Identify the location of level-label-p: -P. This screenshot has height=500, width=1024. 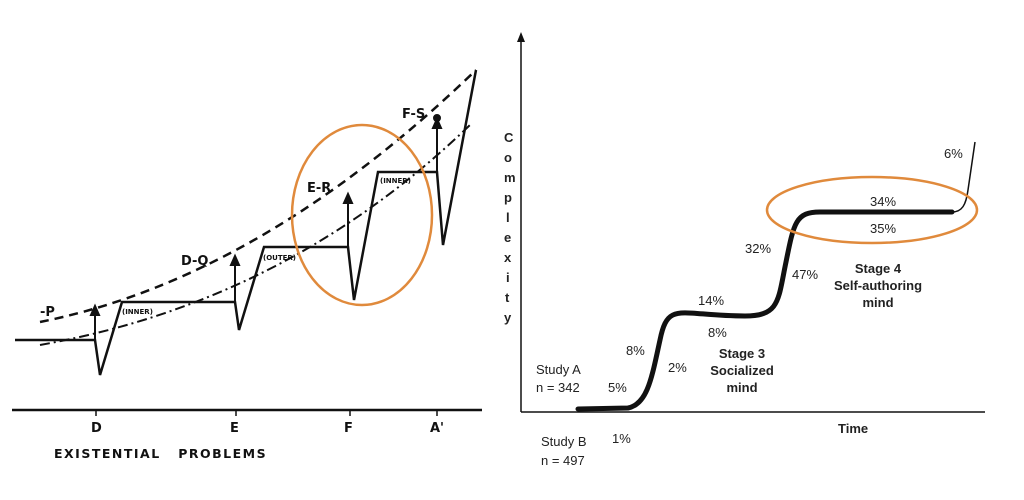
(47, 312).